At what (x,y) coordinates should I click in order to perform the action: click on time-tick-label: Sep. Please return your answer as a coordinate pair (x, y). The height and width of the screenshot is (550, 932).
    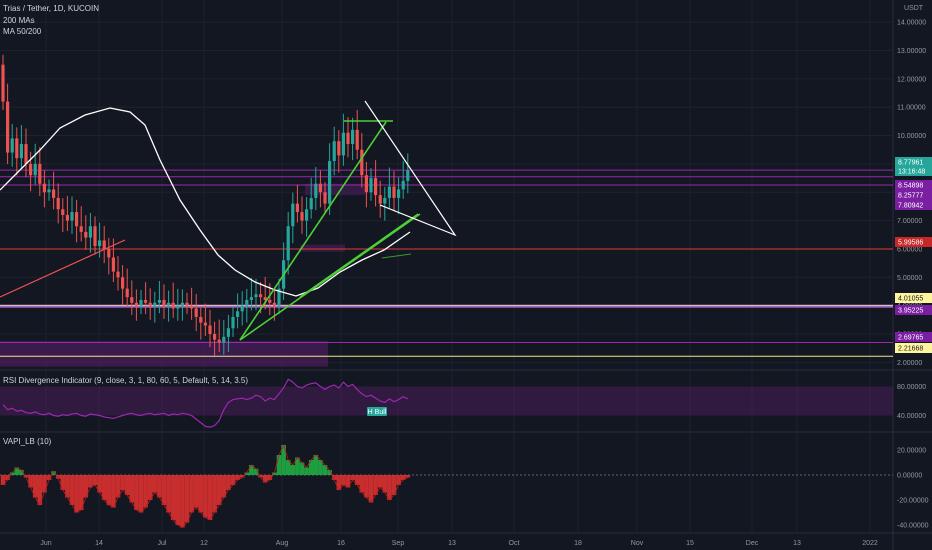
    Looking at the image, I should click on (398, 543).